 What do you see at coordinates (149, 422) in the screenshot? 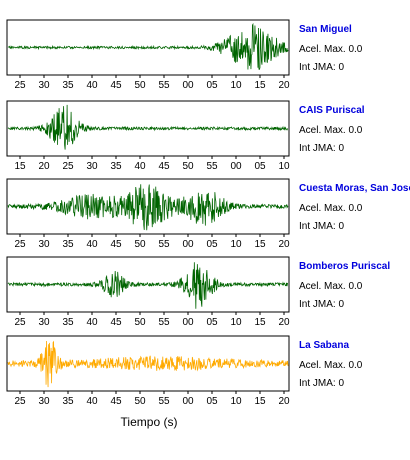
I see `x-axis-label: Tiempo (s)` at bounding box center [149, 422].